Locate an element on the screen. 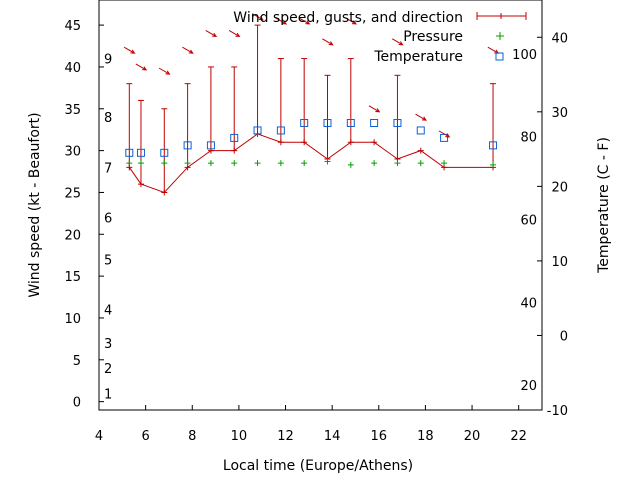  y-tick-label: 10 is located at coordinates (72, 319).